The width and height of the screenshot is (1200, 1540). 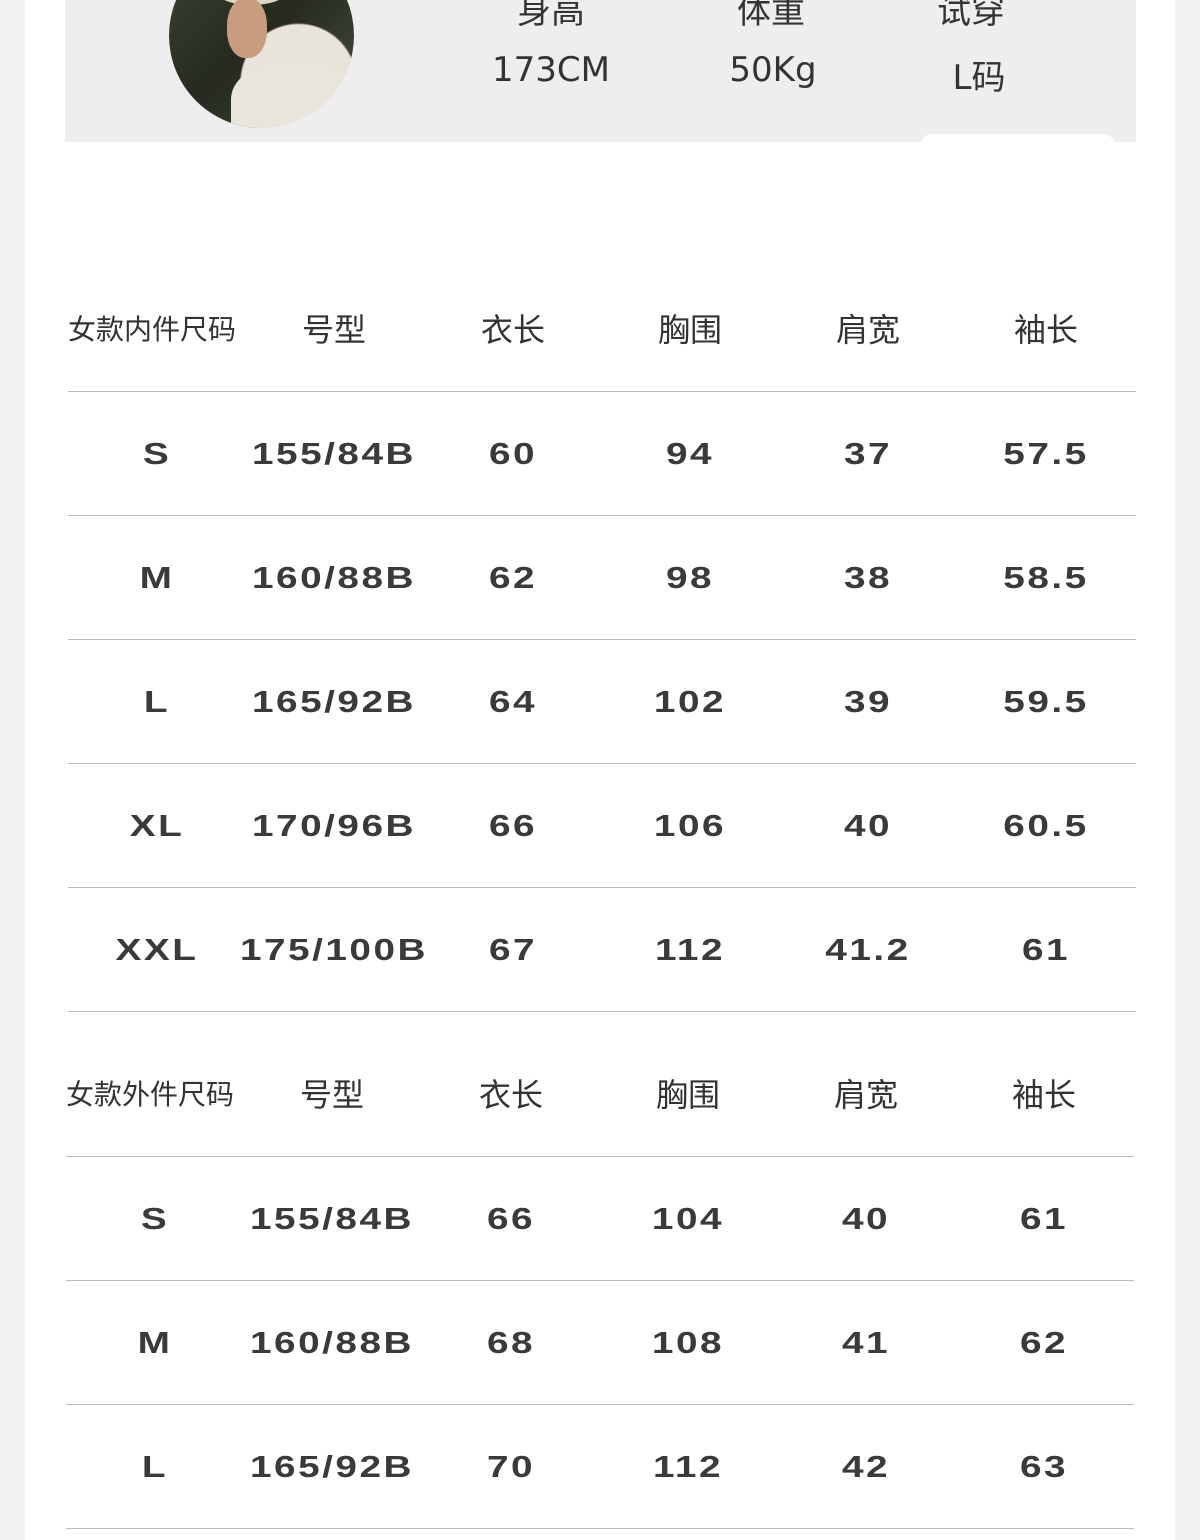 What do you see at coordinates (868, 701) in the screenshot?
I see `table-cell: 39` at bounding box center [868, 701].